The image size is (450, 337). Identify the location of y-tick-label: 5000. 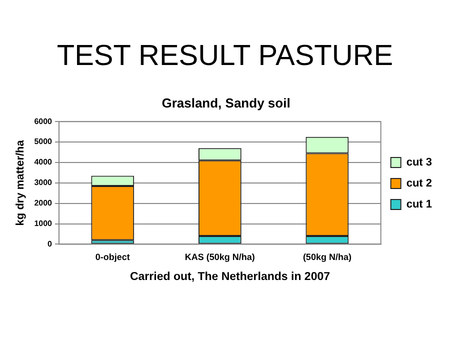
(43, 141).